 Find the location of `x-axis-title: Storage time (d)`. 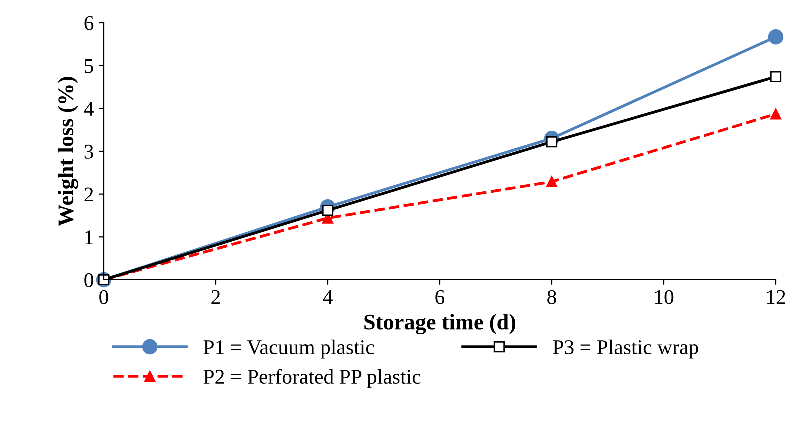

x-axis-title: Storage time (d) is located at coordinates (440, 324).